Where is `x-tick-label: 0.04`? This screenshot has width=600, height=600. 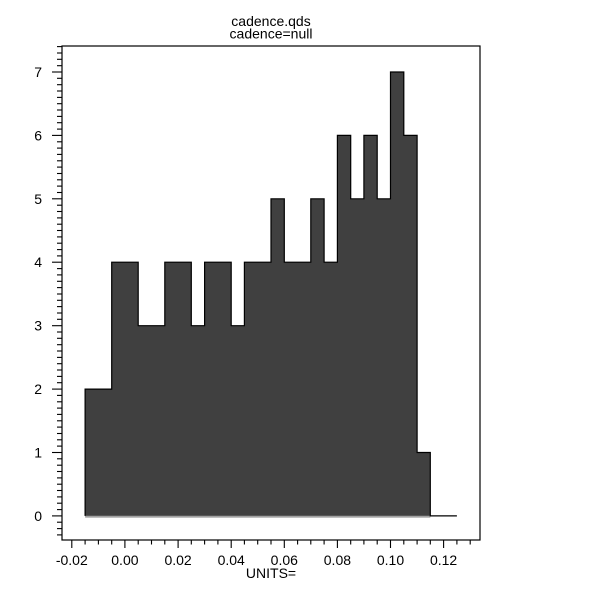
x-tick-label: 0.04 is located at coordinates (231, 560).